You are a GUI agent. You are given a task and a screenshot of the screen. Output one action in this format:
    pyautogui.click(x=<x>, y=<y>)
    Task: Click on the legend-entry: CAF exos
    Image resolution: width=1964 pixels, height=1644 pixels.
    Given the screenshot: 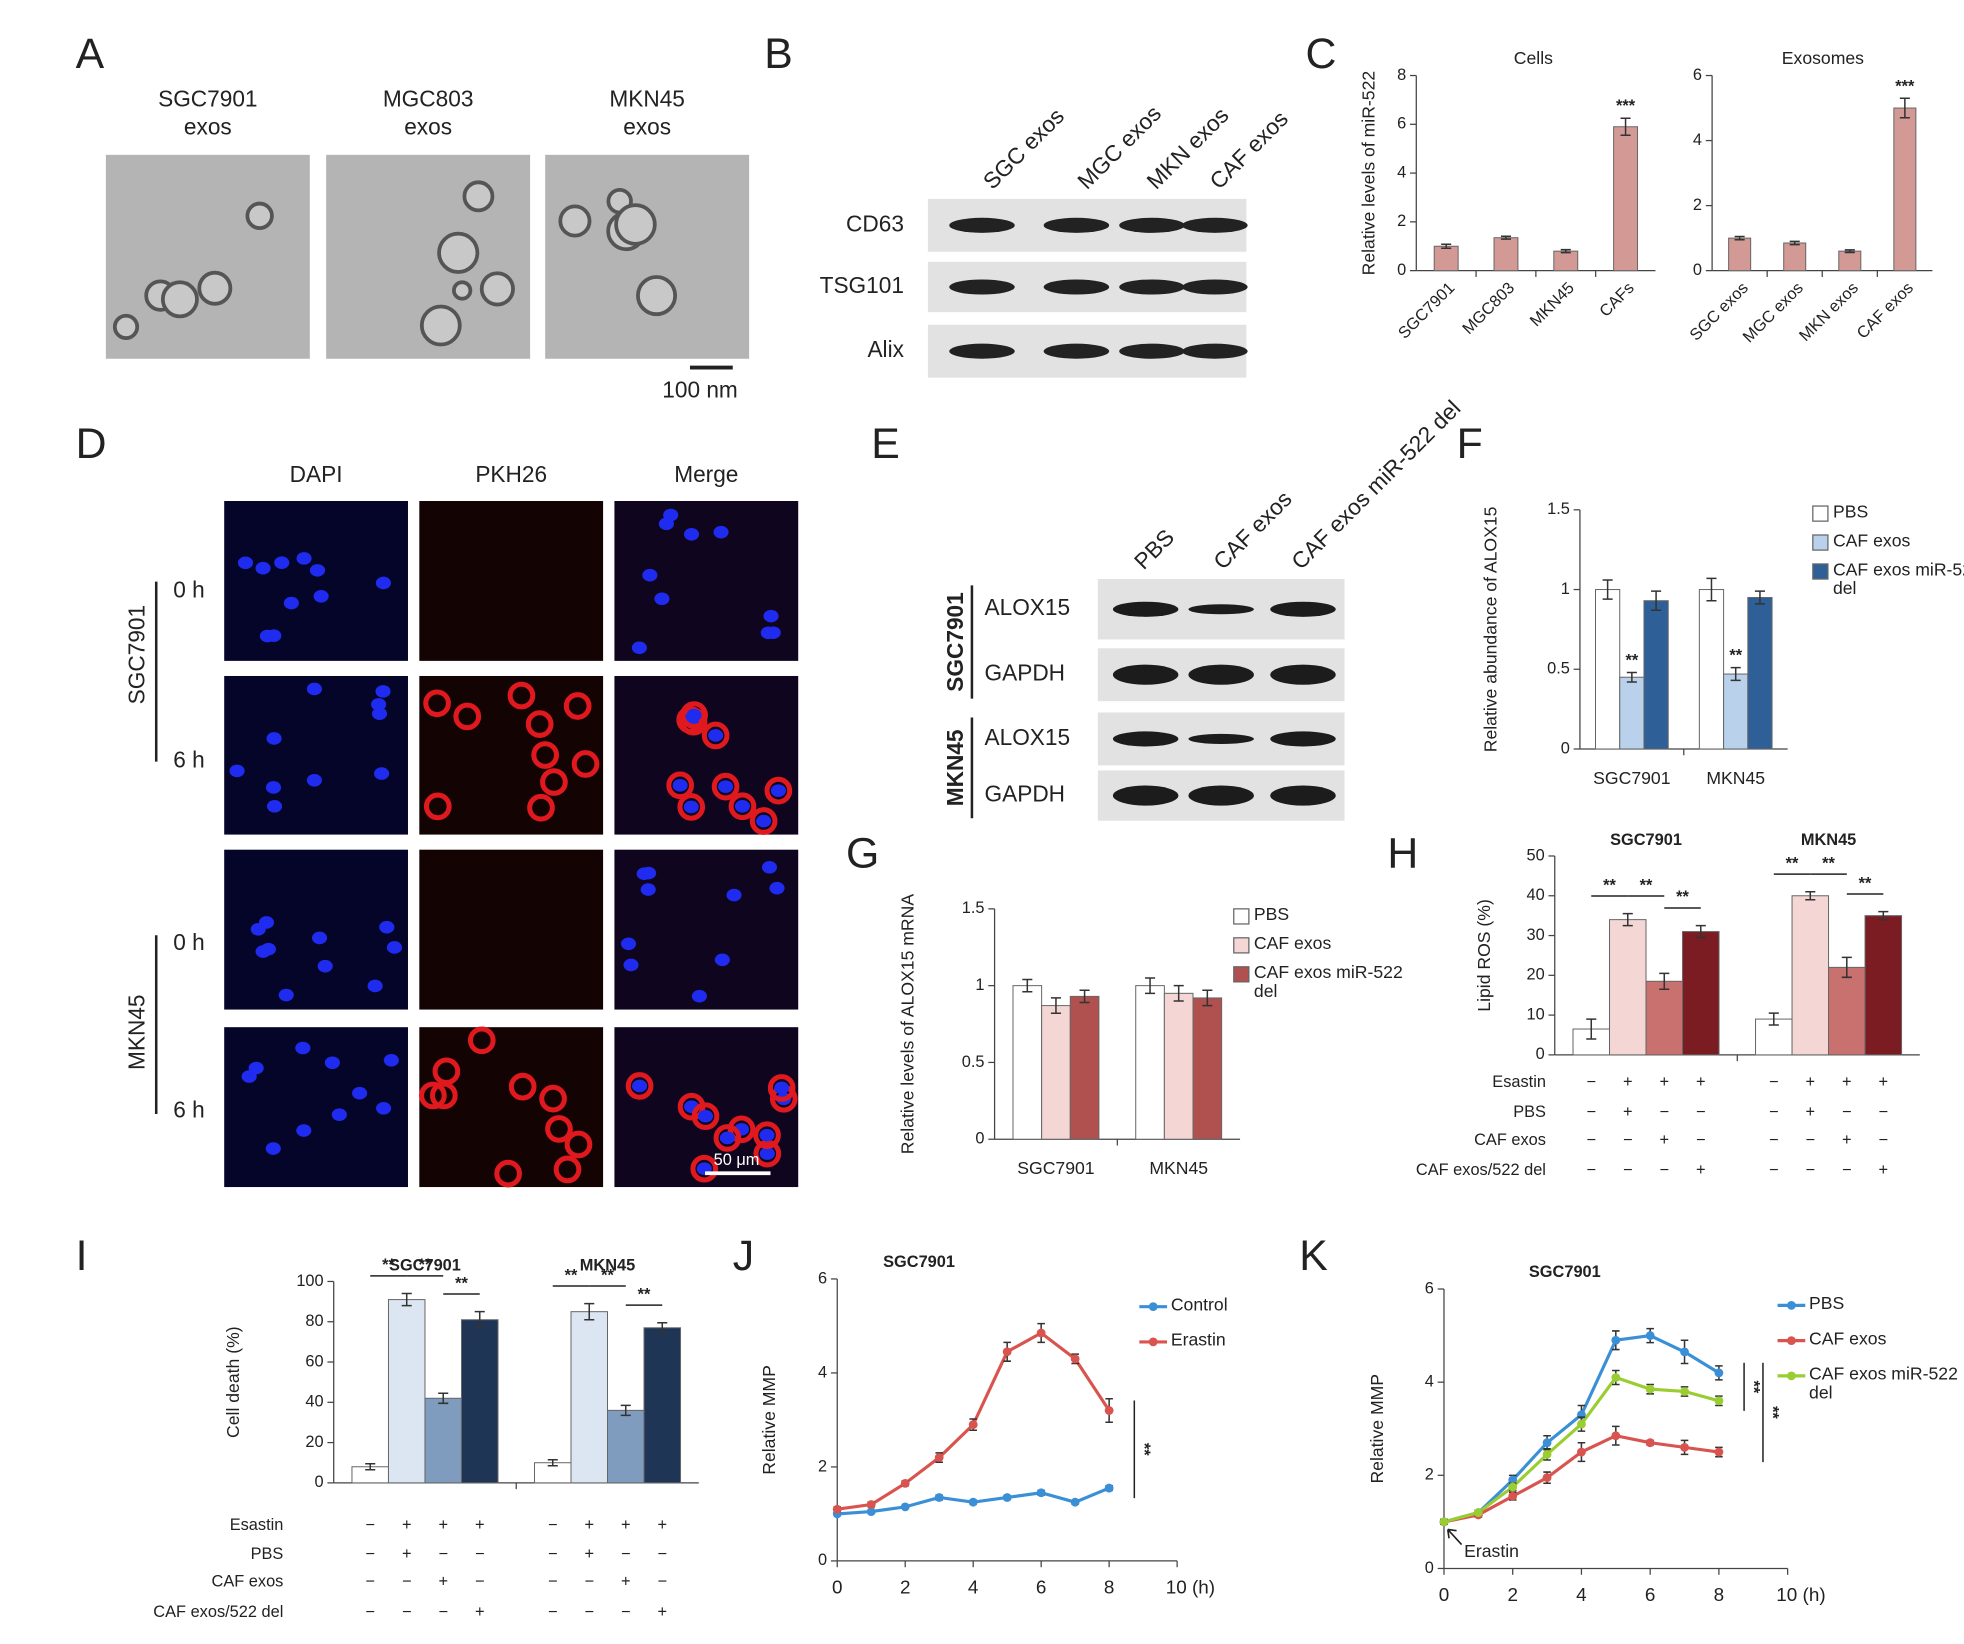 What is the action you would take?
    pyautogui.click(x=1847, y=1338)
    